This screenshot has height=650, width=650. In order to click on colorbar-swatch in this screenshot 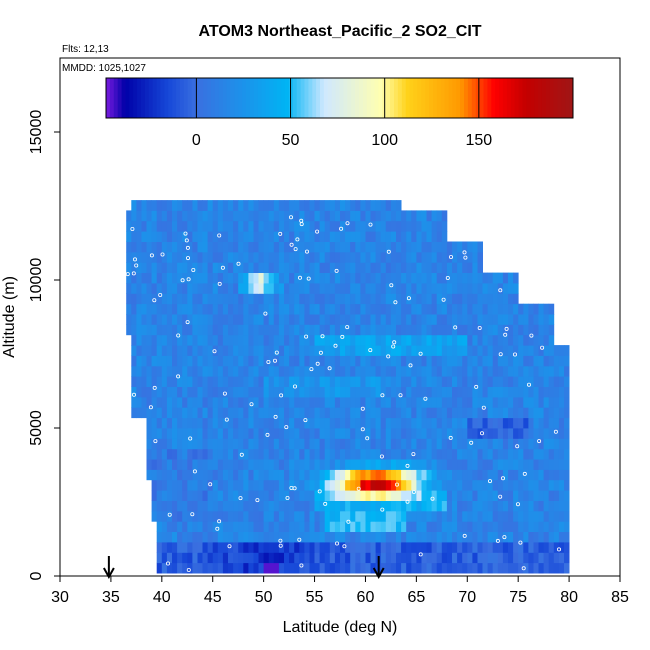, I will do `click(135, 98)`.